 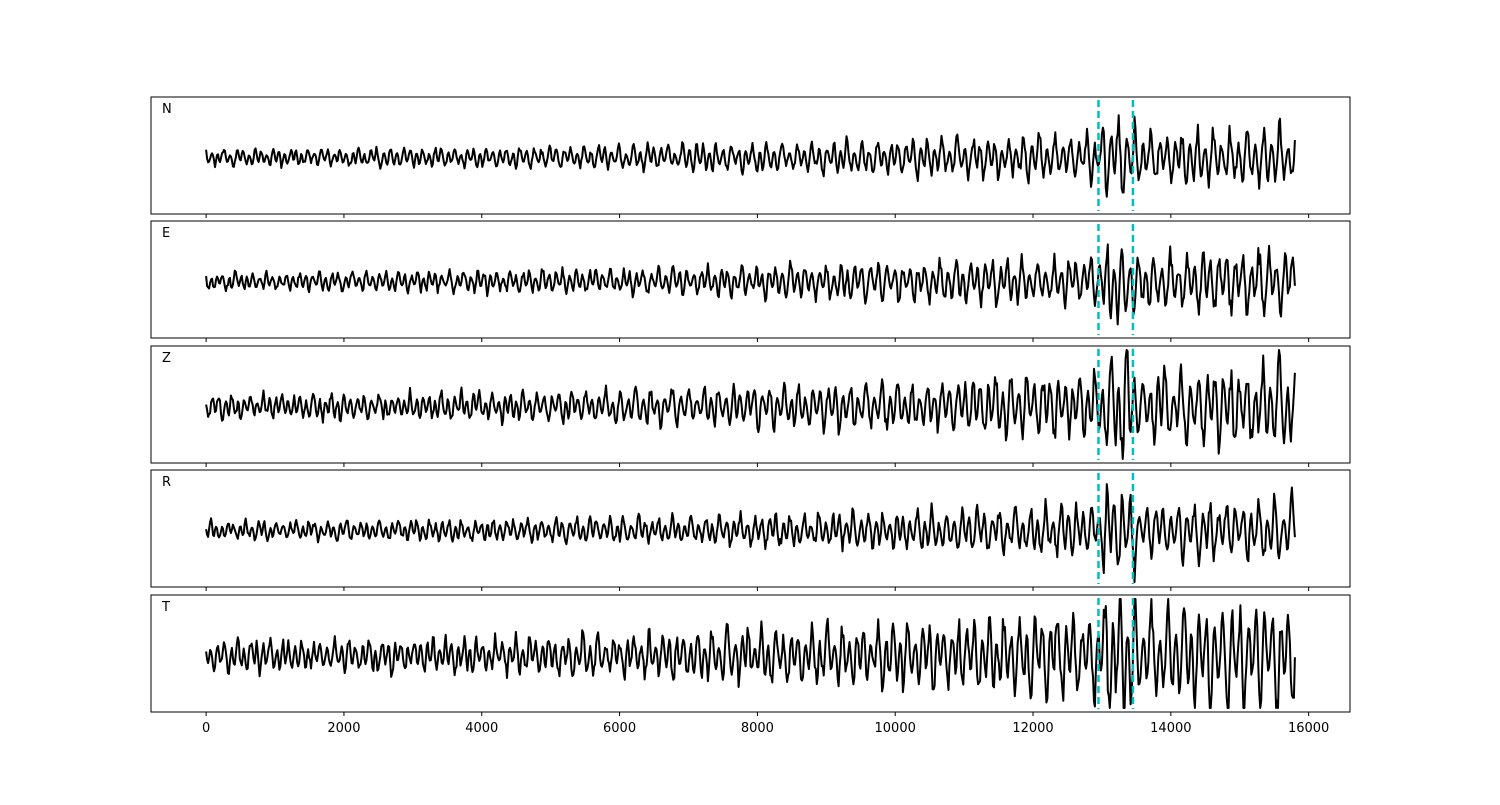 What do you see at coordinates (481, 728) in the screenshot?
I see `x-tick-label: 4000` at bounding box center [481, 728].